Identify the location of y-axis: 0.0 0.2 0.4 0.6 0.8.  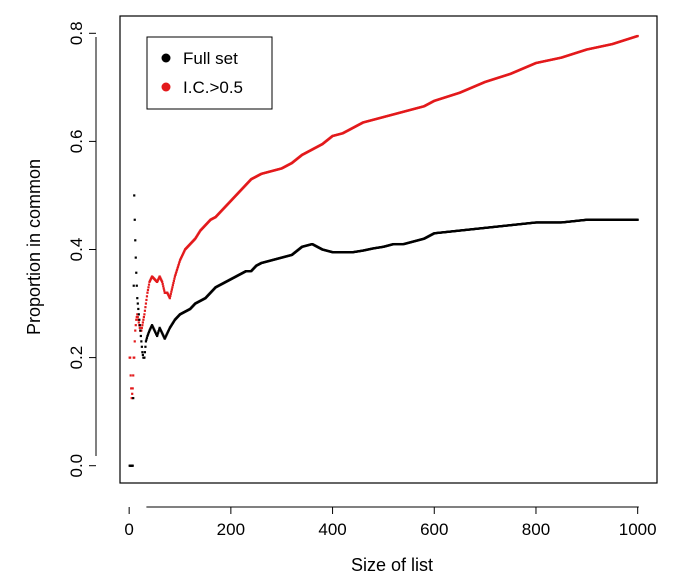
(82, 249).